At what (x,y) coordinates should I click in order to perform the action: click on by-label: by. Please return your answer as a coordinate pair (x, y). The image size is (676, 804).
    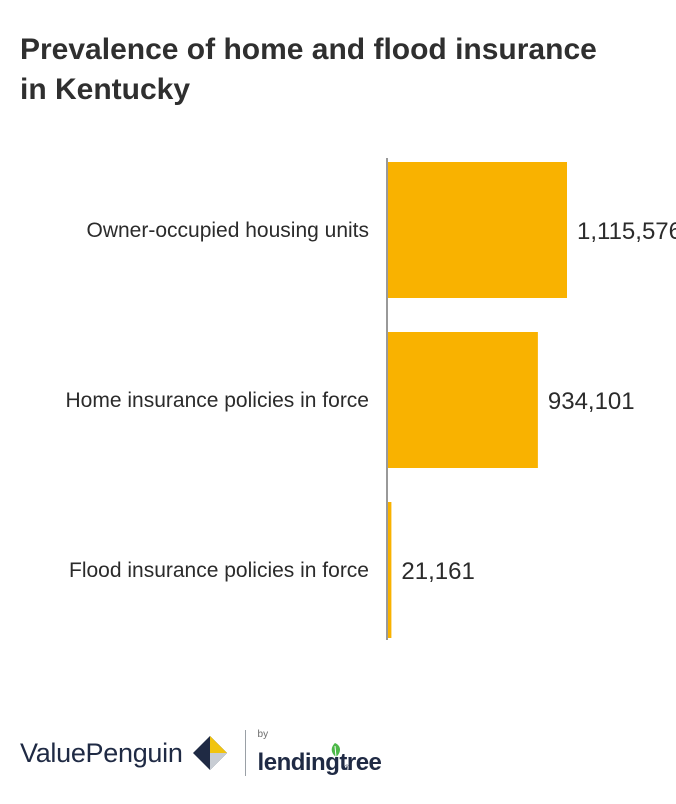
    Looking at the image, I should click on (263, 734).